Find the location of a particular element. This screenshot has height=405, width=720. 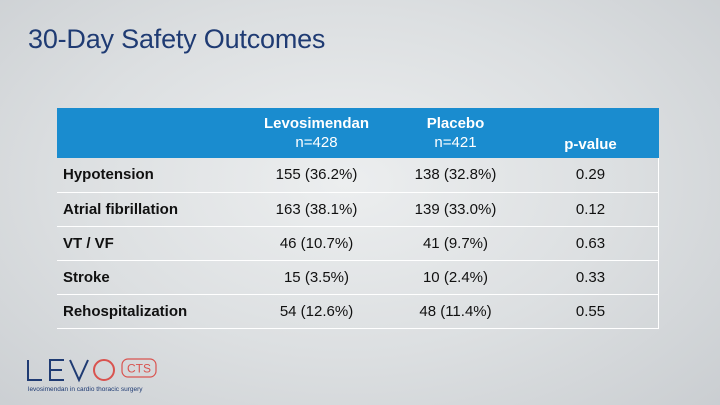

header-levosimendan: Levosimendan n=428 is located at coordinates (316, 133).